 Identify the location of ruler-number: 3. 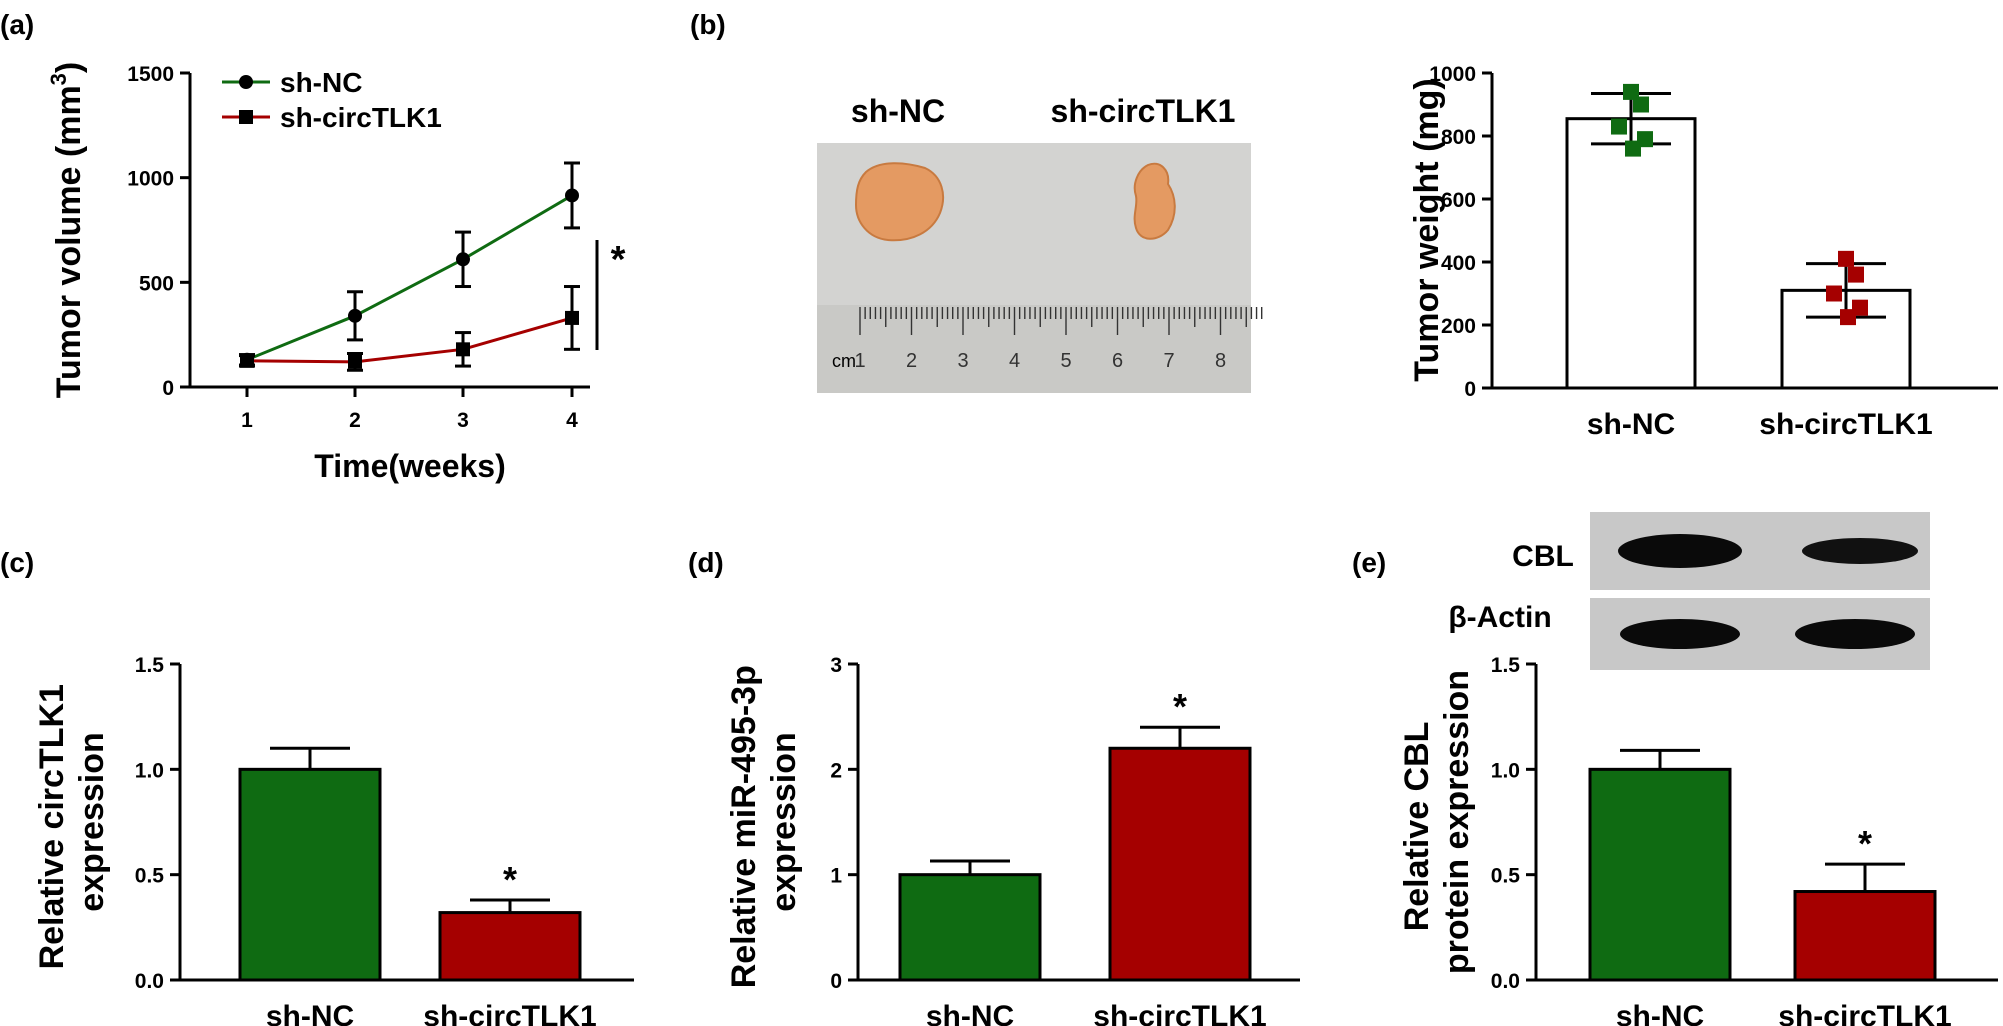
(962, 361).